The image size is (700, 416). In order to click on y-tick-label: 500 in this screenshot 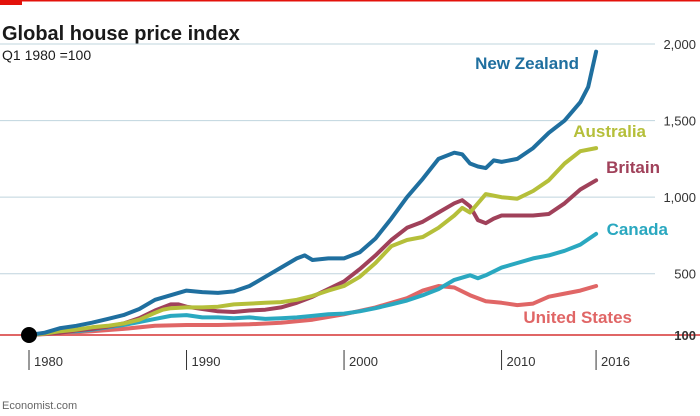, I will do `click(685, 274)`.